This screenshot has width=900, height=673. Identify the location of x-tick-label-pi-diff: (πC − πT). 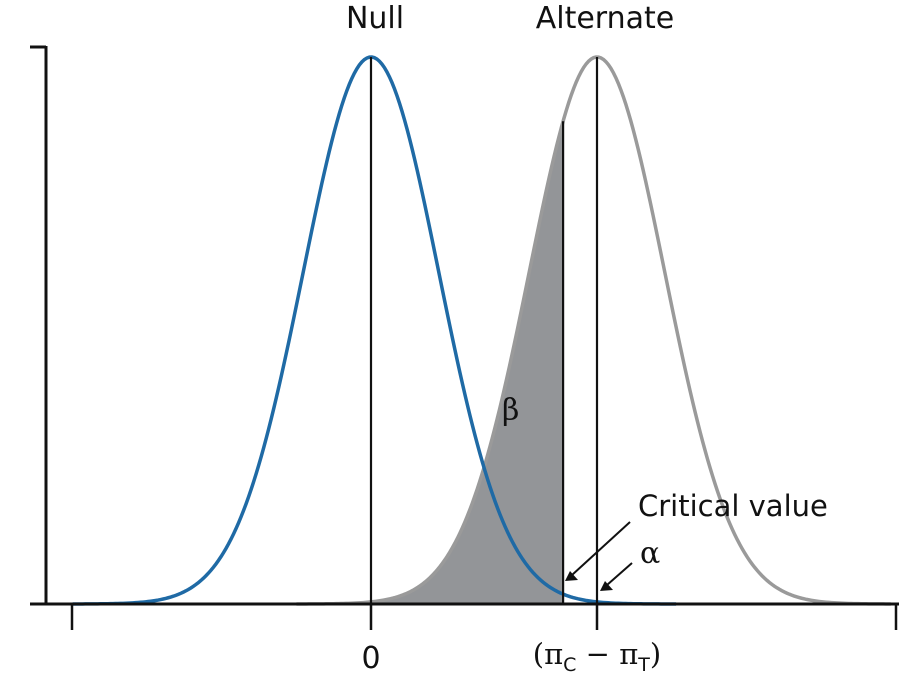
(597, 655).